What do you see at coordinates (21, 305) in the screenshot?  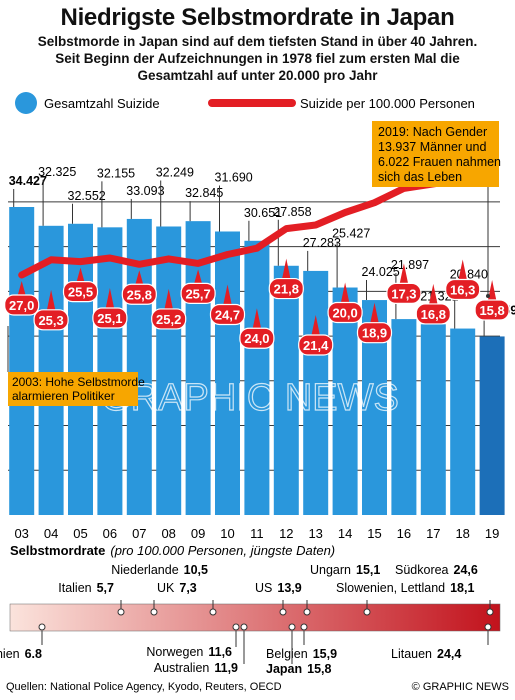 I see `rate-value-label: 27,0` at bounding box center [21, 305].